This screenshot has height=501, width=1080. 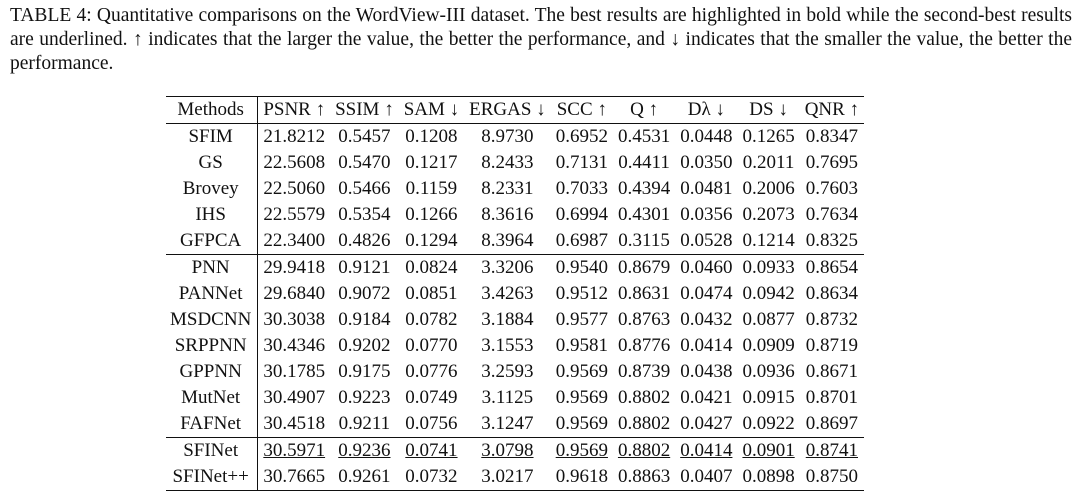 I want to click on value-cell: 22.5579, so click(x=294, y=214).